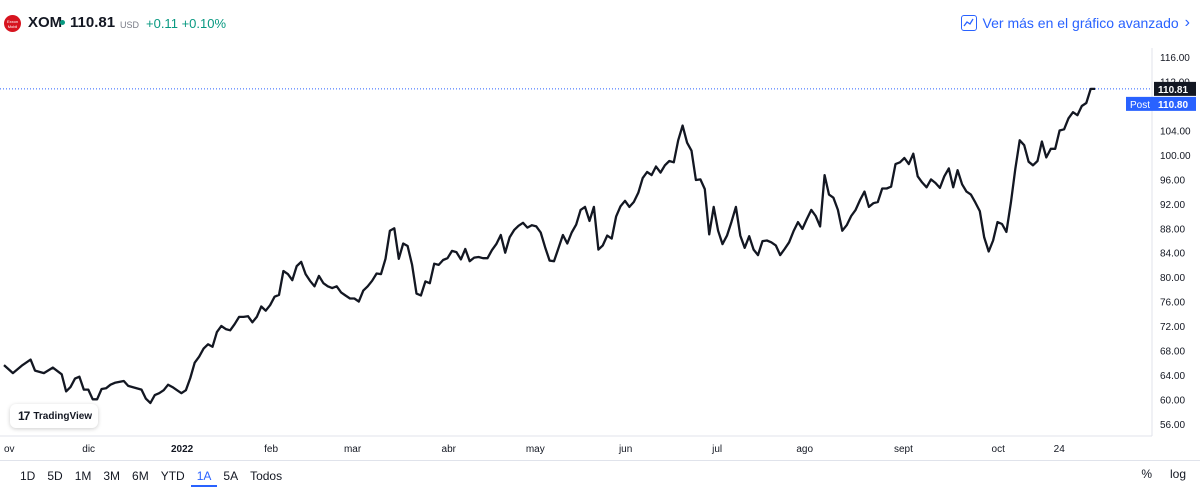  I want to click on y-tick-label: 64.00, so click(1172, 376).